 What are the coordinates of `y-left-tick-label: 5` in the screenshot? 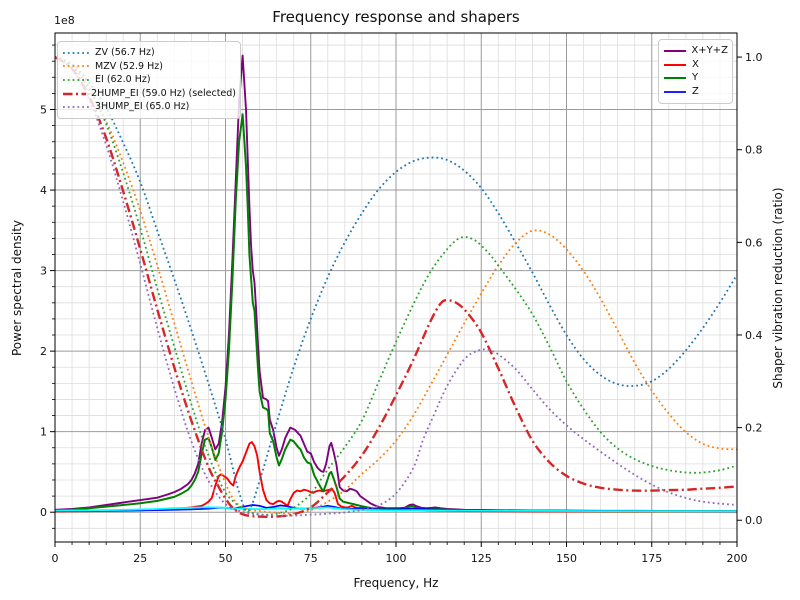 It's located at (43, 110).